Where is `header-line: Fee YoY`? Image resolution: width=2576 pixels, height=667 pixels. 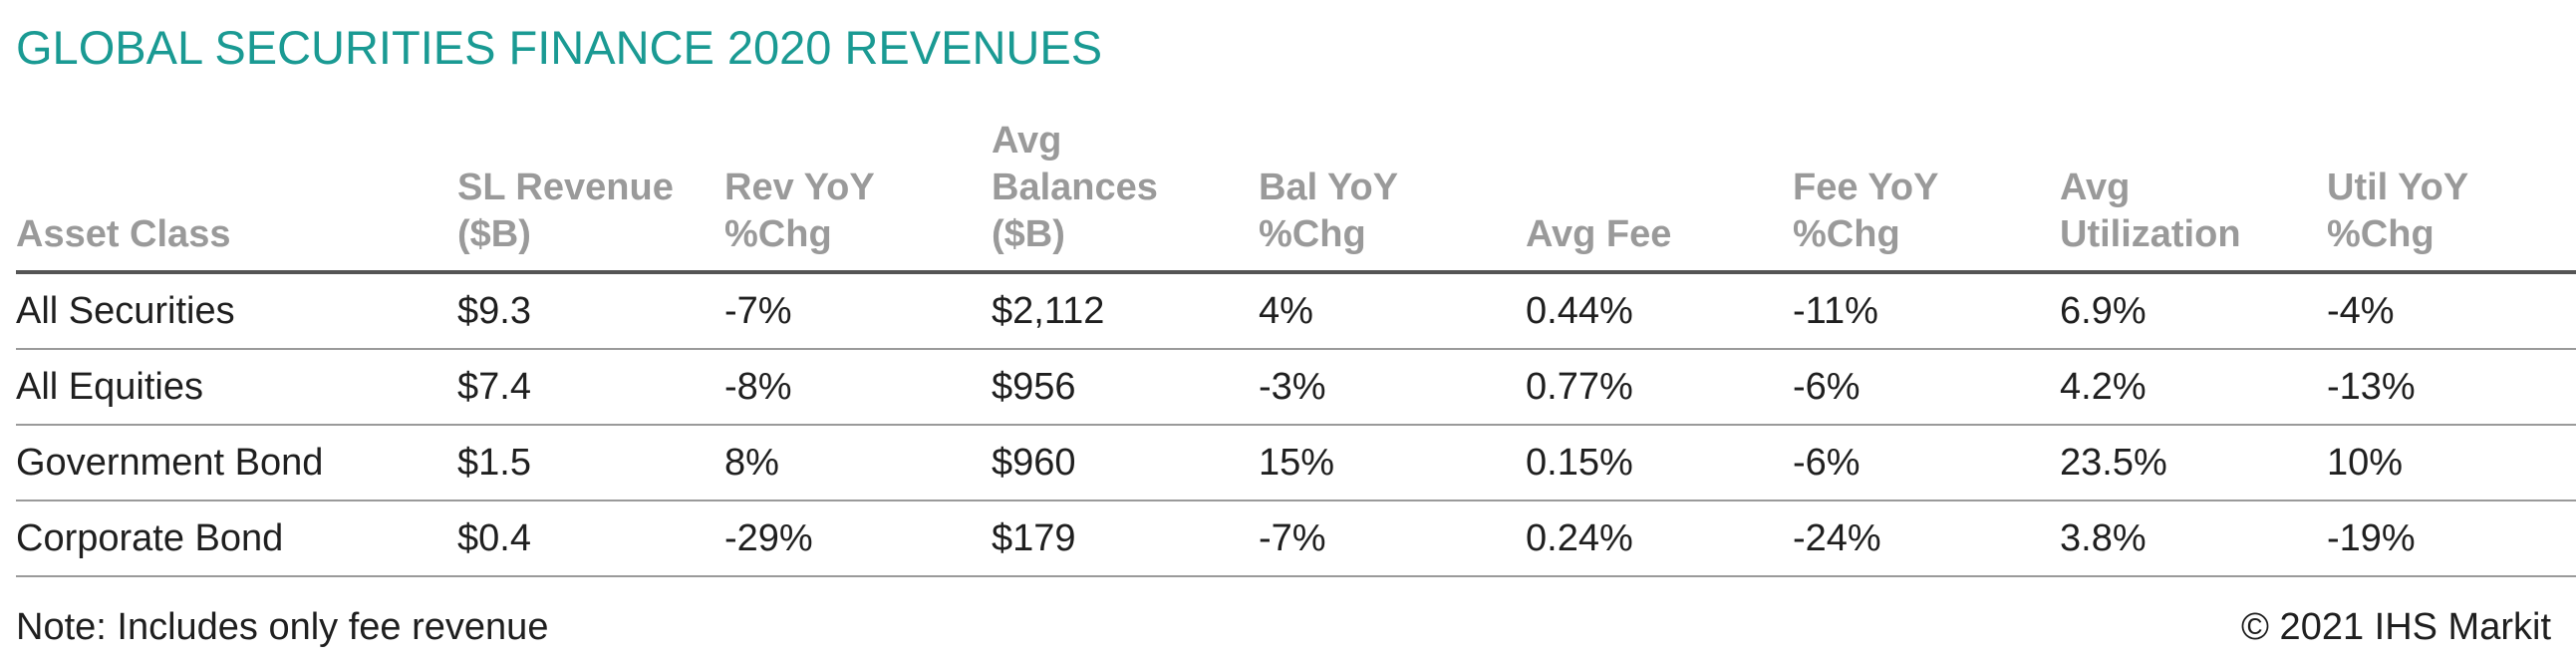 header-line: Fee YoY is located at coordinates (1866, 187).